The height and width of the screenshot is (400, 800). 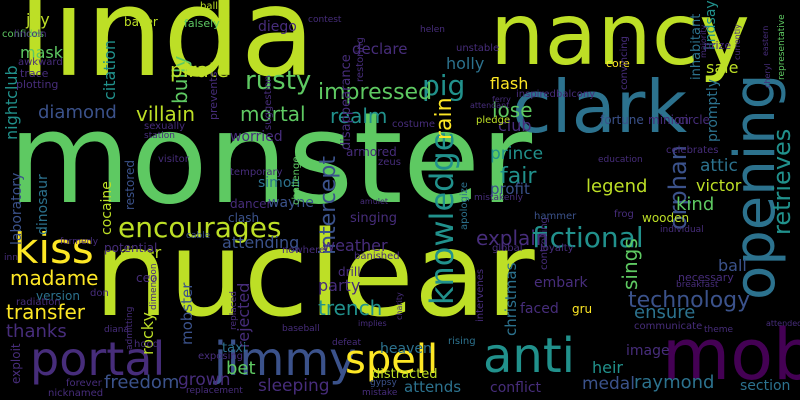 What do you see at coordinates (697, 285) in the screenshot?
I see `word-breakfast: breakfast` at bounding box center [697, 285].